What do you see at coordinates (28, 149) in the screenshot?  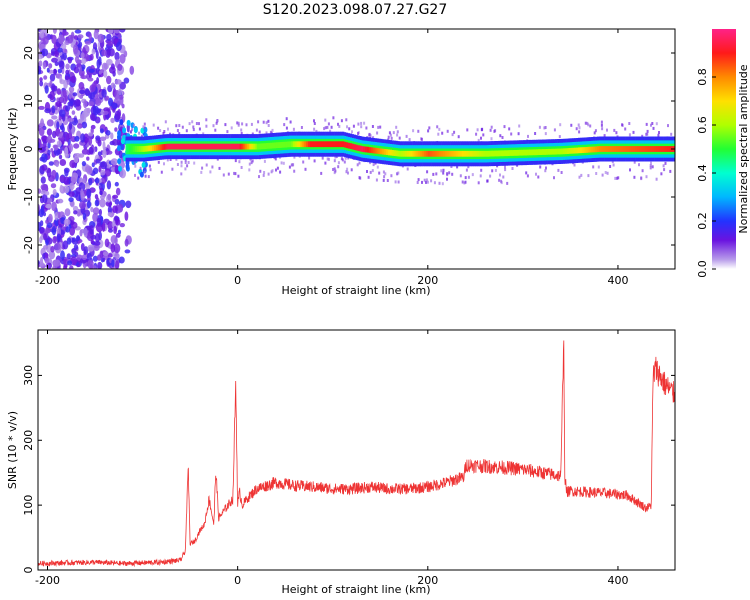 I see `y-tick-label: 0` at bounding box center [28, 149].